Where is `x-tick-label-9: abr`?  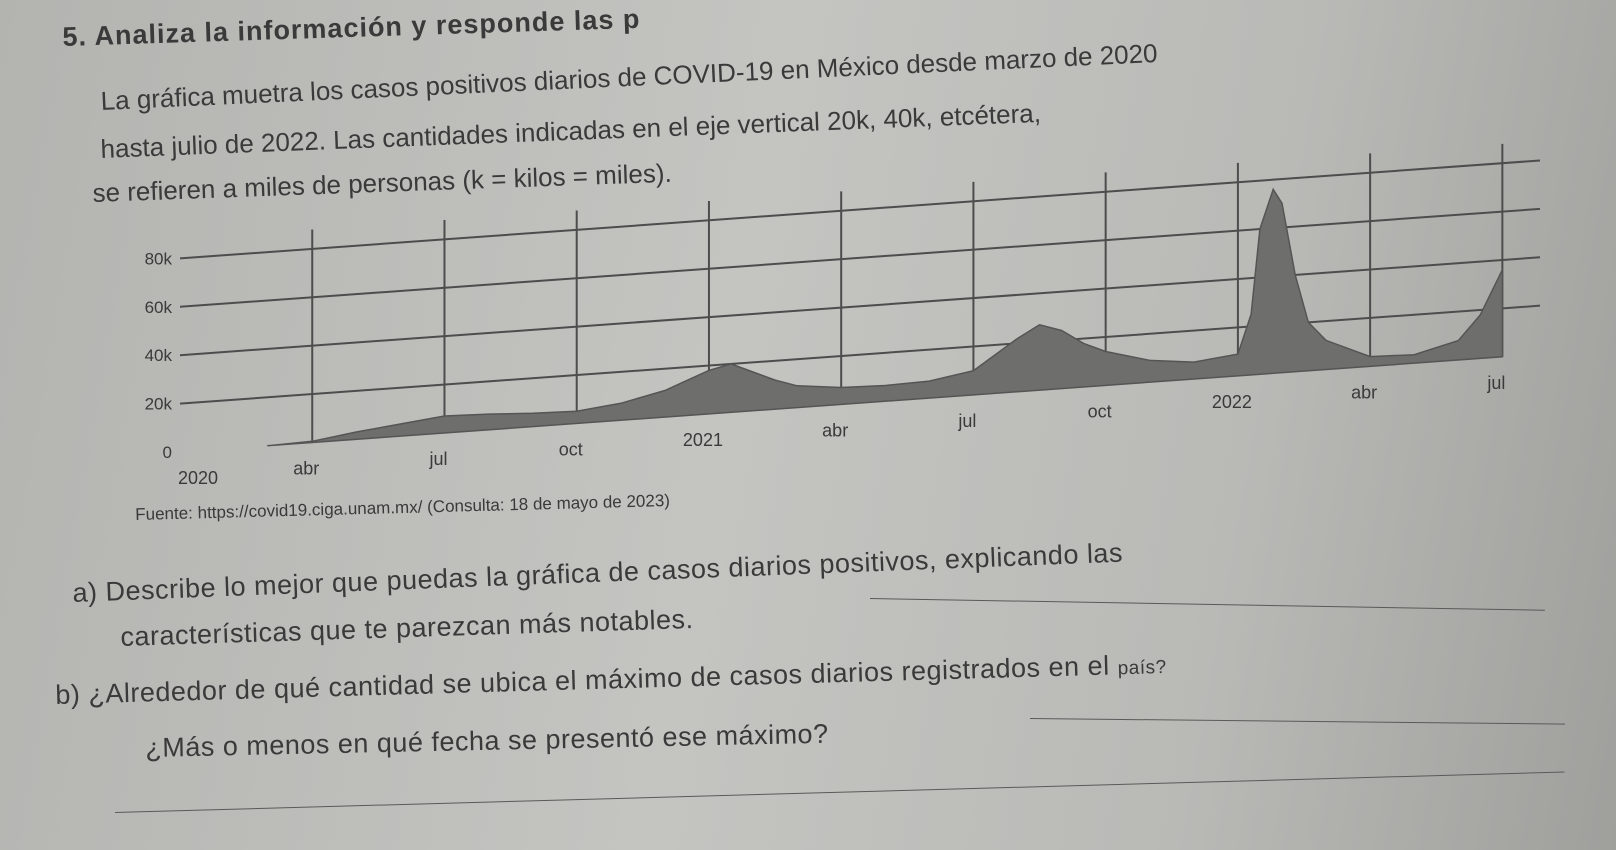
x-tick-label-9: abr is located at coordinates (1364, 392).